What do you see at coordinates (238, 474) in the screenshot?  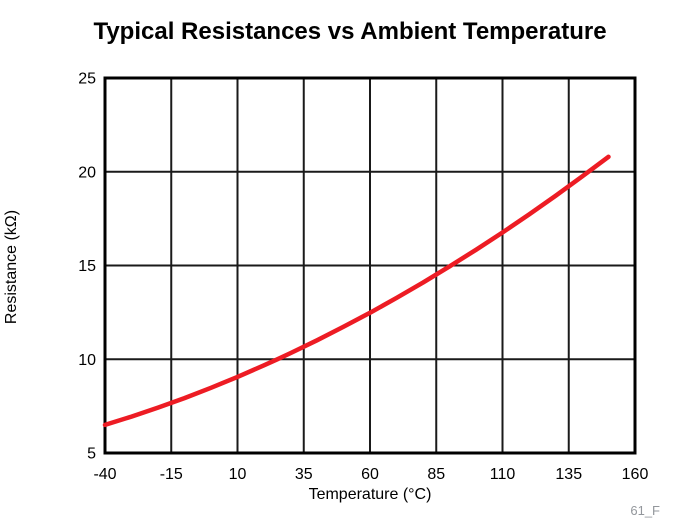 I see `x-tick-label: 10` at bounding box center [238, 474].